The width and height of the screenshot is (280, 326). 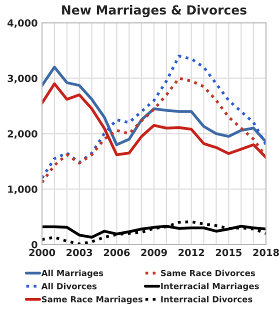 What do you see at coordinates (35, 244) in the screenshot?
I see `y-tick-label: 0` at bounding box center [35, 244].